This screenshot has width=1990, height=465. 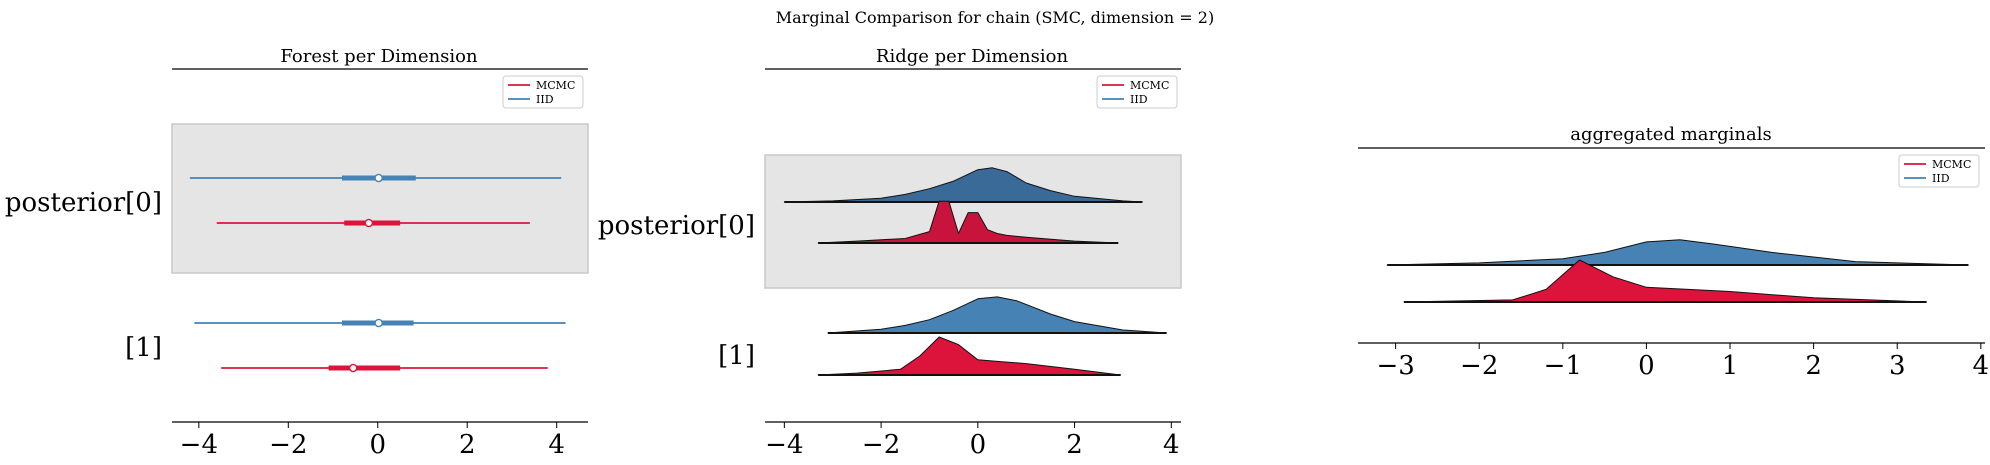 I want to click on x-tick-label: 3, so click(x=1897, y=366).